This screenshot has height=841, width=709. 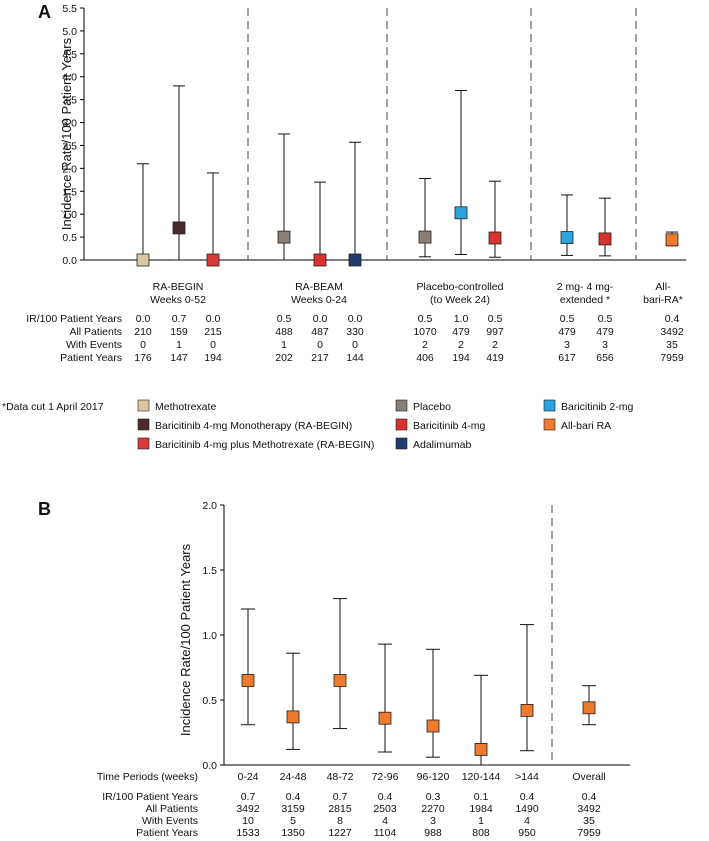 I want to click on panel-a-table-cell: 419, so click(x=495, y=358).